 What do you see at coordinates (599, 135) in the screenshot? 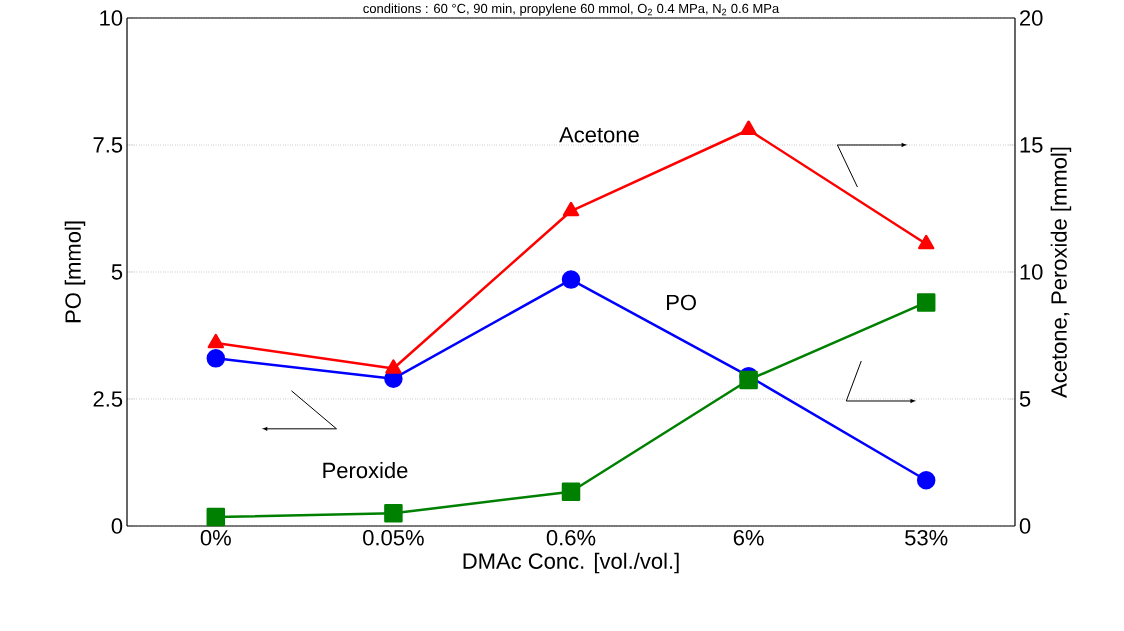
I see `series-label: Acetone` at bounding box center [599, 135].